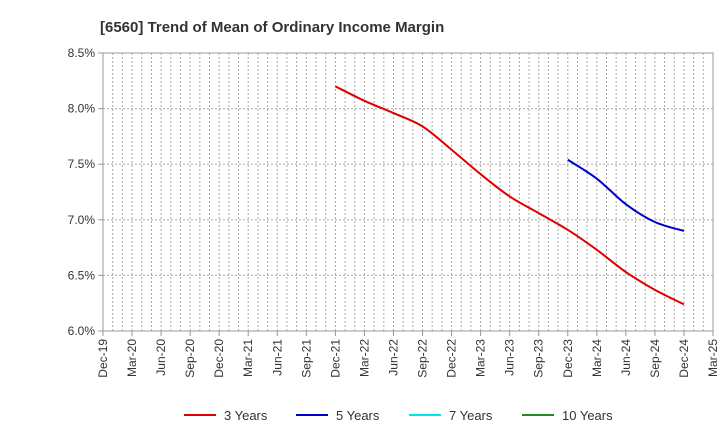  I want to click on x-tick-label: Jun-24, so click(626, 357).